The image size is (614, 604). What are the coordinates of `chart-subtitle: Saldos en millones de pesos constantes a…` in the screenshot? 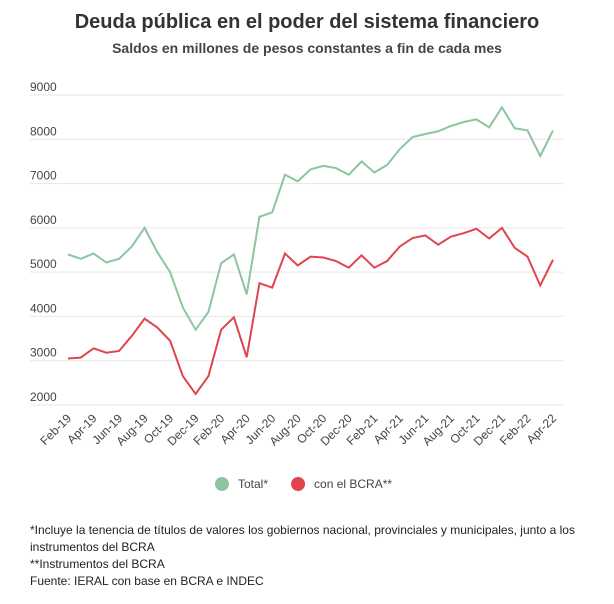 It's located at (307, 48).